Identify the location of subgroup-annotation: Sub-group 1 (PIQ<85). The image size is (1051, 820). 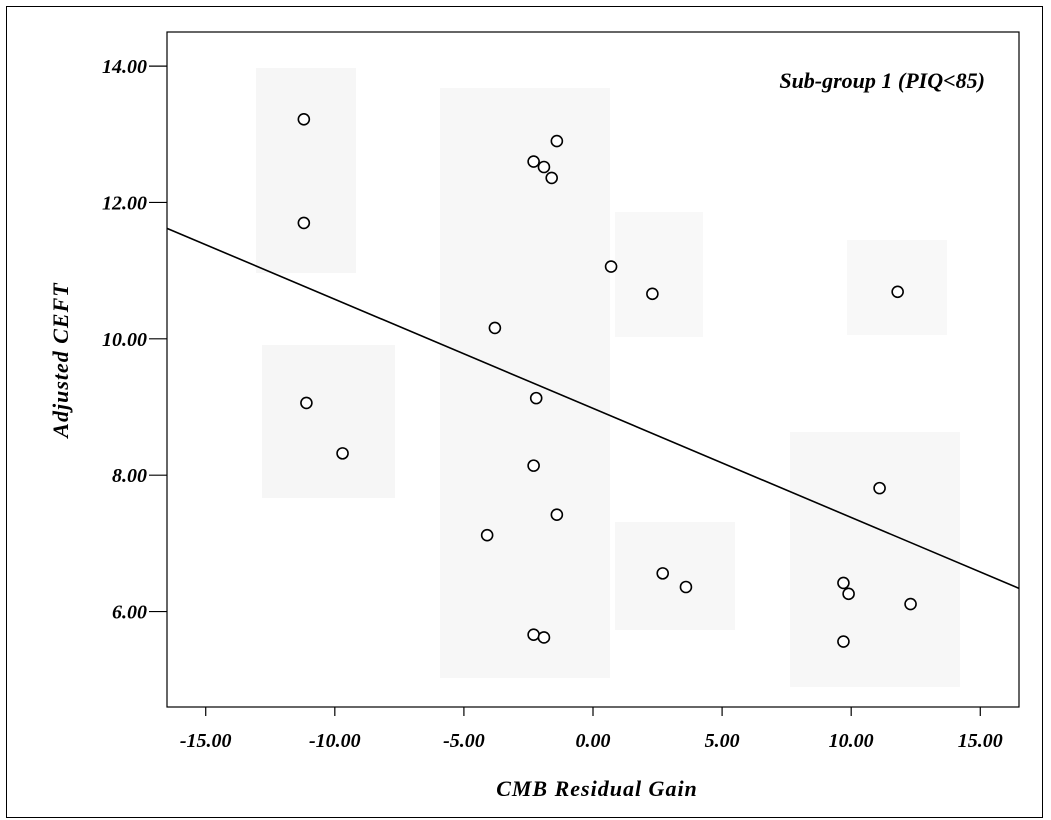
(882, 80).